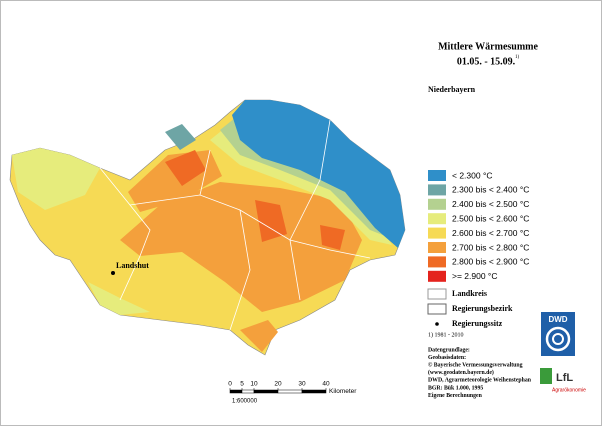 Image resolution: width=602 pixels, height=426 pixels. I want to click on source-line: Eigene Berechnungen, so click(455, 396).